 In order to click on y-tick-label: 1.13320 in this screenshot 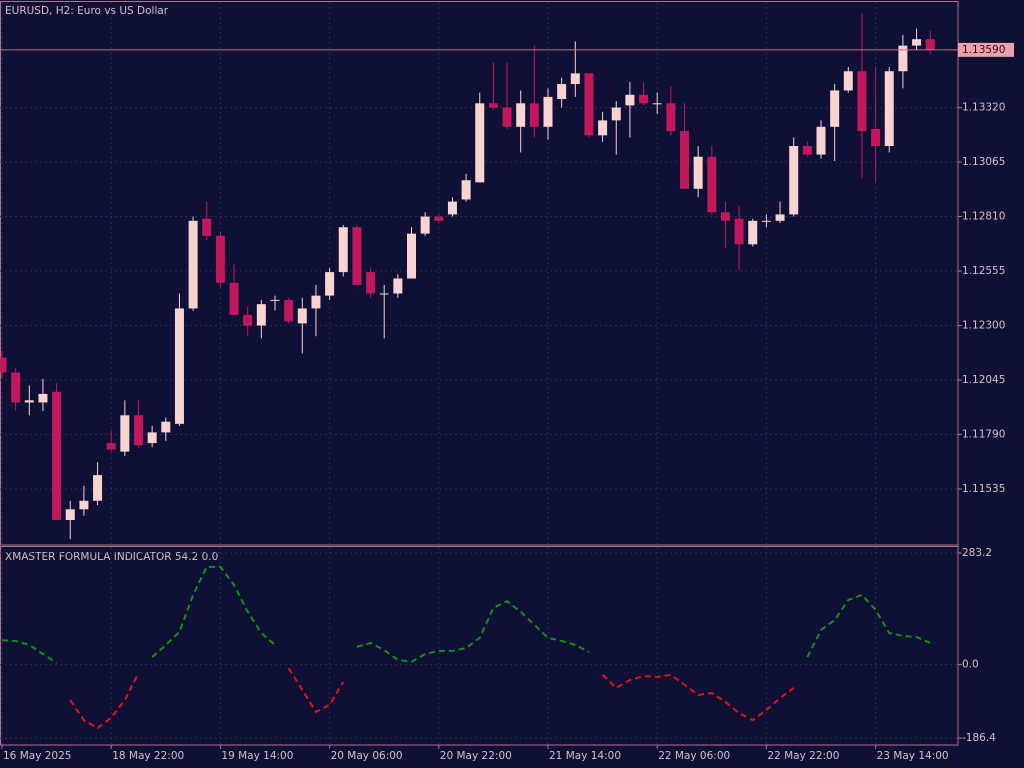, I will do `click(983, 108)`.